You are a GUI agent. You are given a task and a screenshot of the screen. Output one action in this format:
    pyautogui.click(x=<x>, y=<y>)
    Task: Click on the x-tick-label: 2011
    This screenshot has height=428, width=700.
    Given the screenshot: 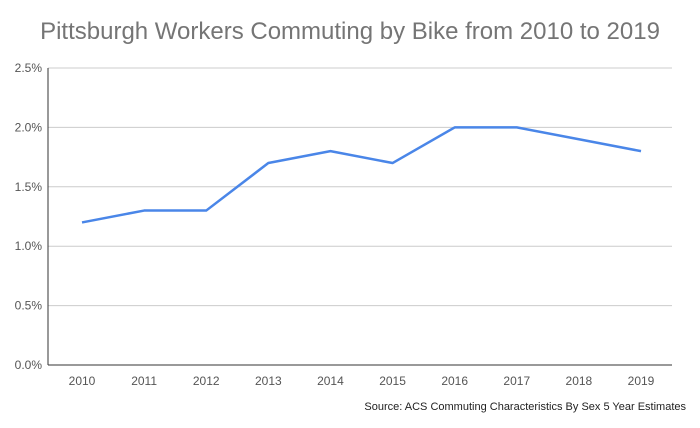 What is the action you would take?
    pyautogui.click(x=144, y=381)
    